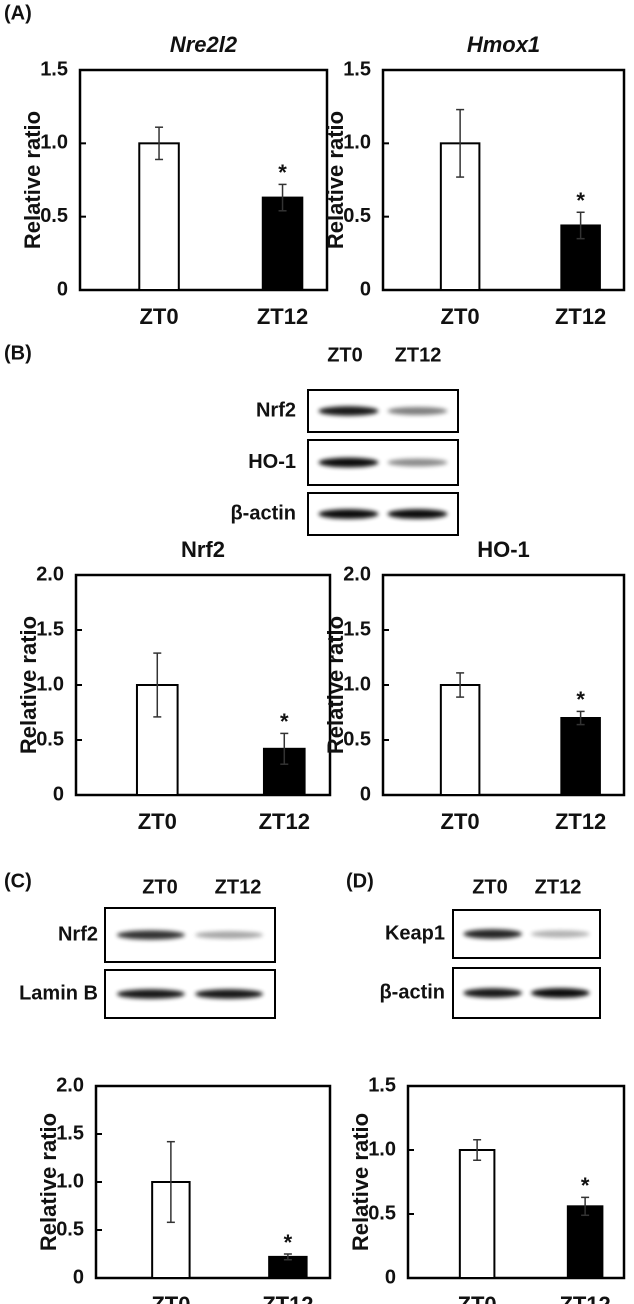  What do you see at coordinates (503, 44) in the screenshot?
I see `chart-title: Hmox1` at bounding box center [503, 44].